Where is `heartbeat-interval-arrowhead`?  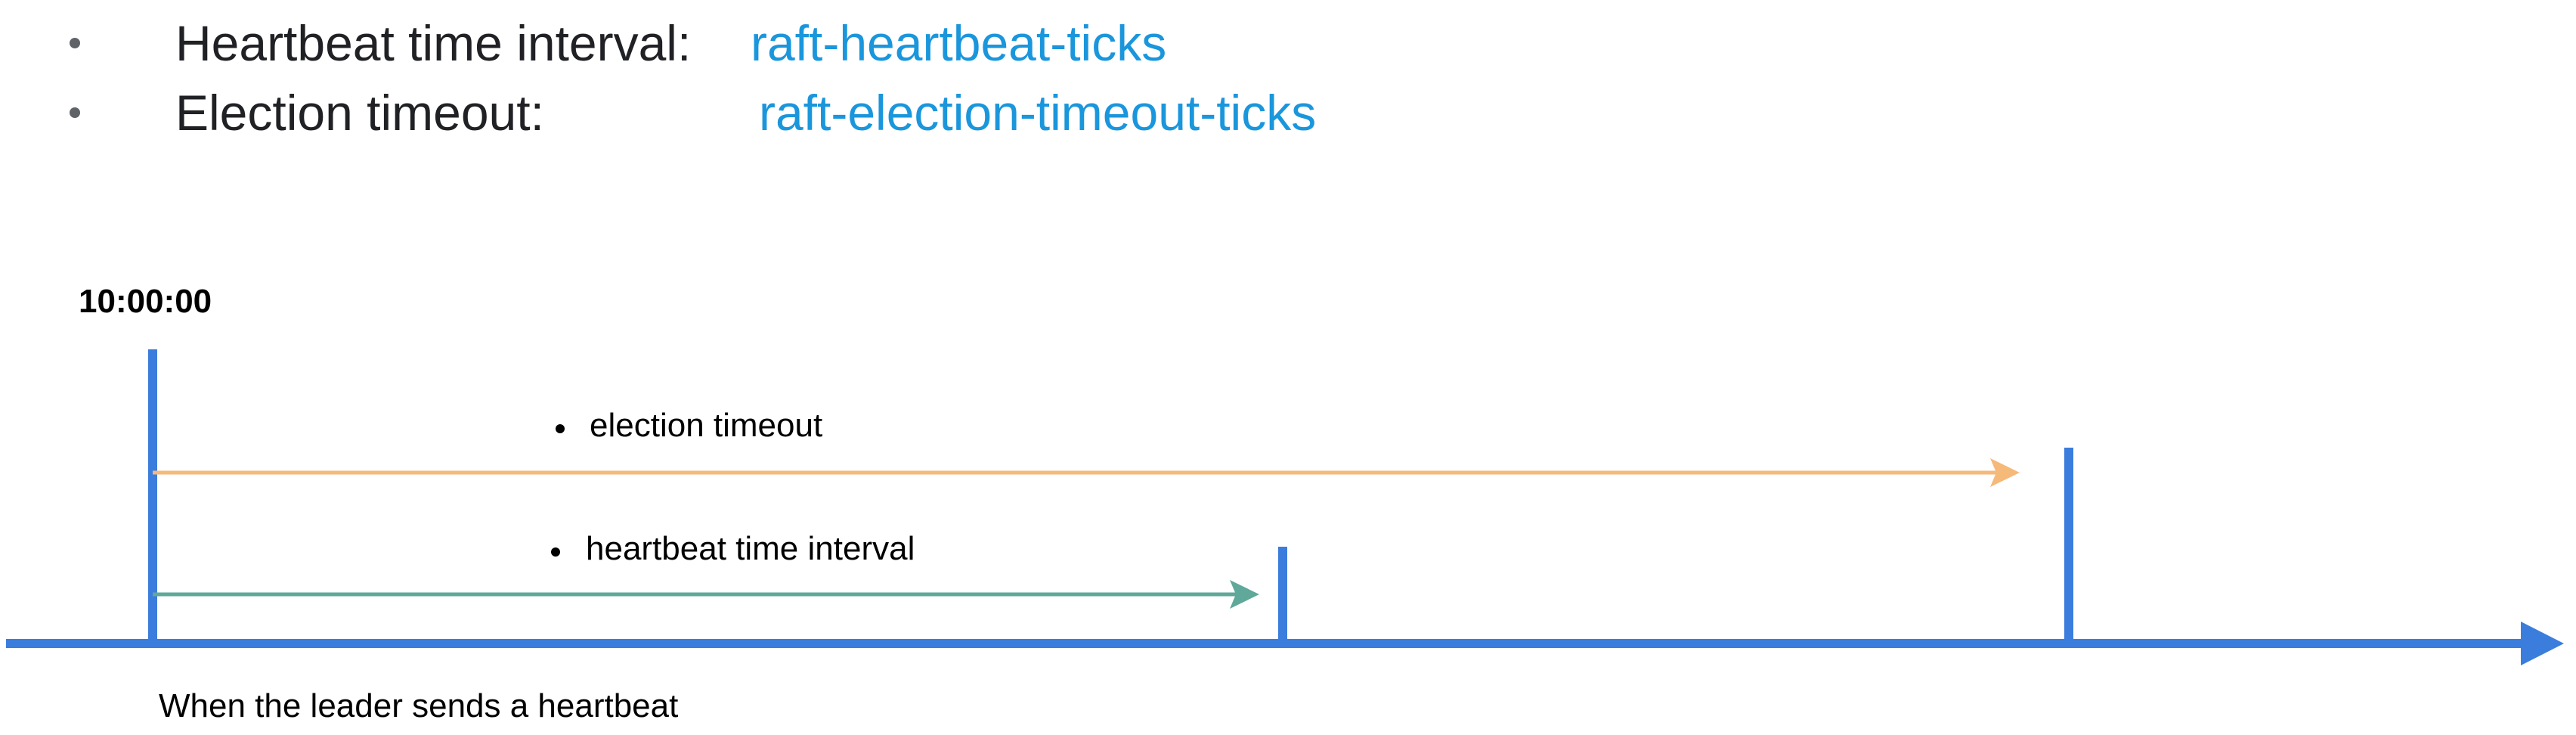
heartbeat-interval-arrowhead is located at coordinates (1244, 594).